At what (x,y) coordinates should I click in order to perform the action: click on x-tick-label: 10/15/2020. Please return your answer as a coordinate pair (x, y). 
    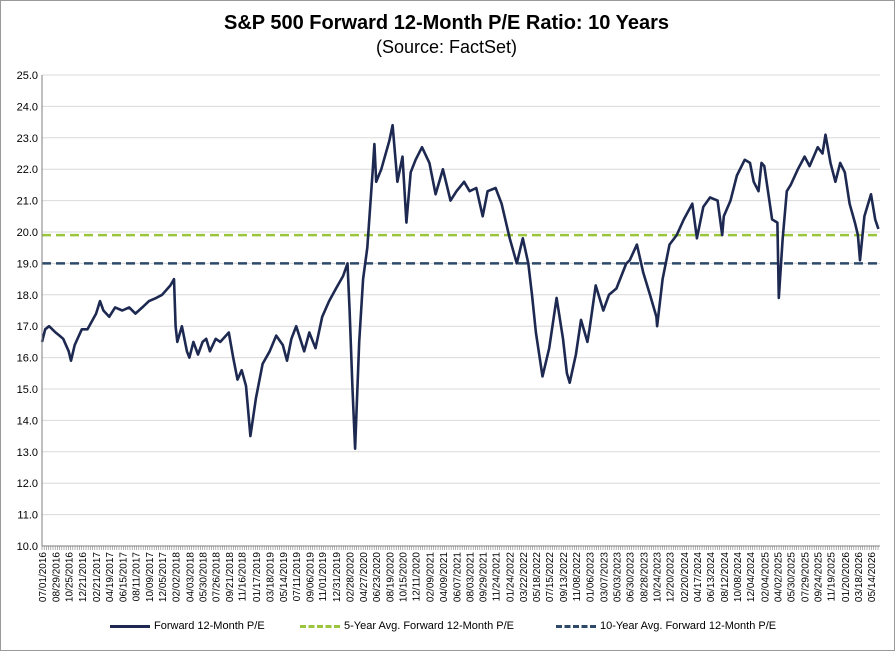
    Looking at the image, I should click on (403, 577).